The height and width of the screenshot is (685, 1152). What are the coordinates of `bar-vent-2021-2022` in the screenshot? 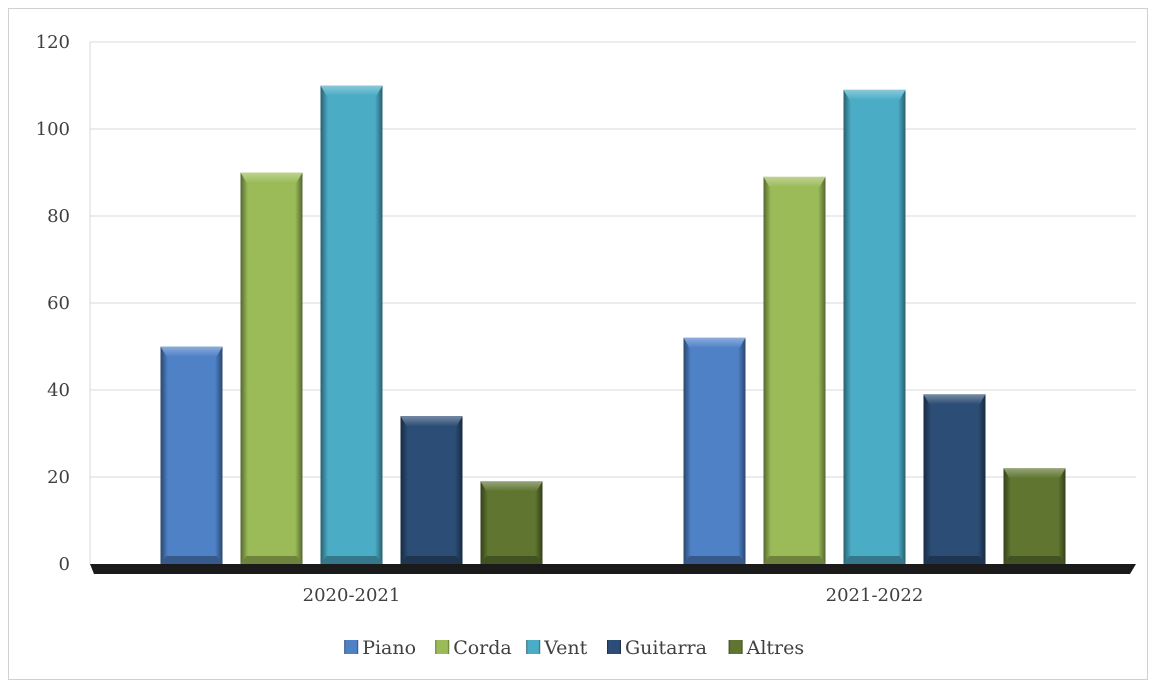 It's located at (874, 326).